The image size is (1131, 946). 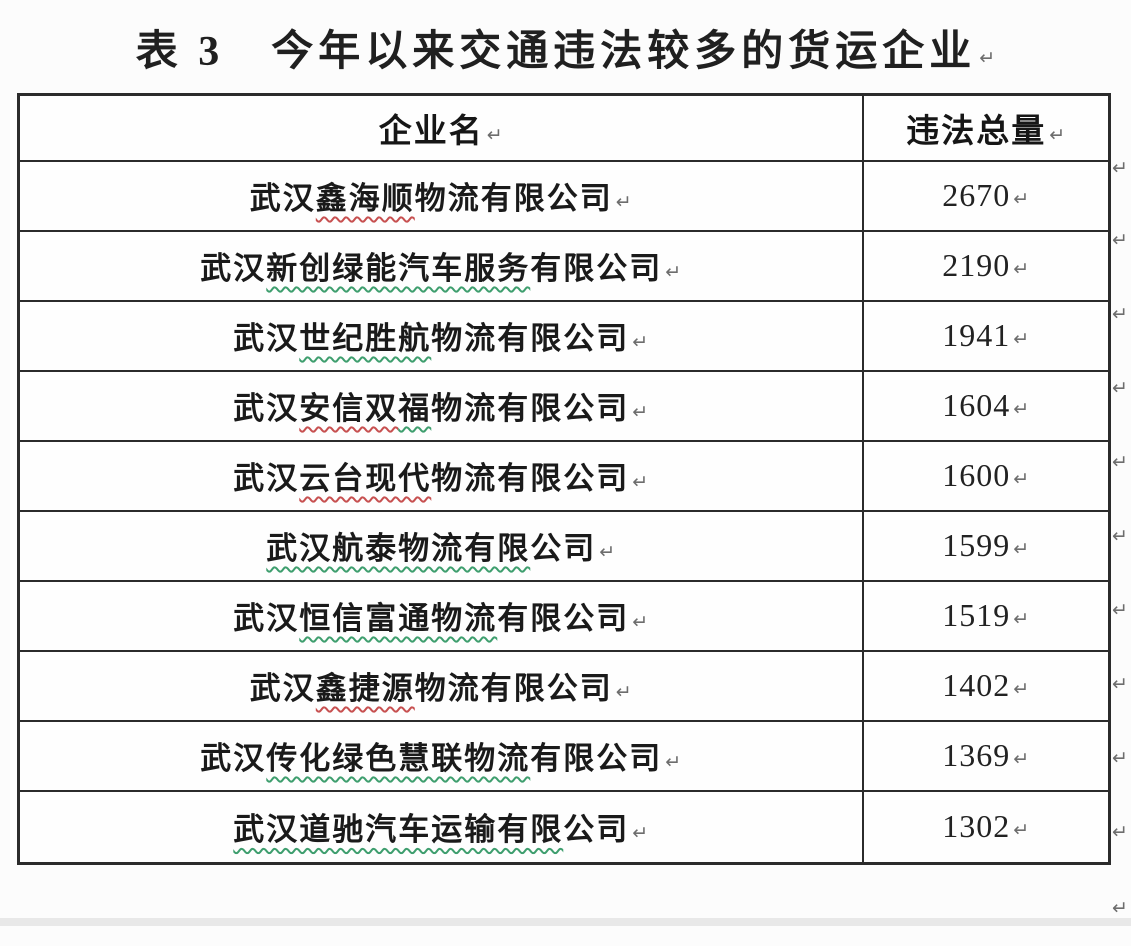 I want to click on company-name-segment: 世纪胜航, so click(x=365, y=338).